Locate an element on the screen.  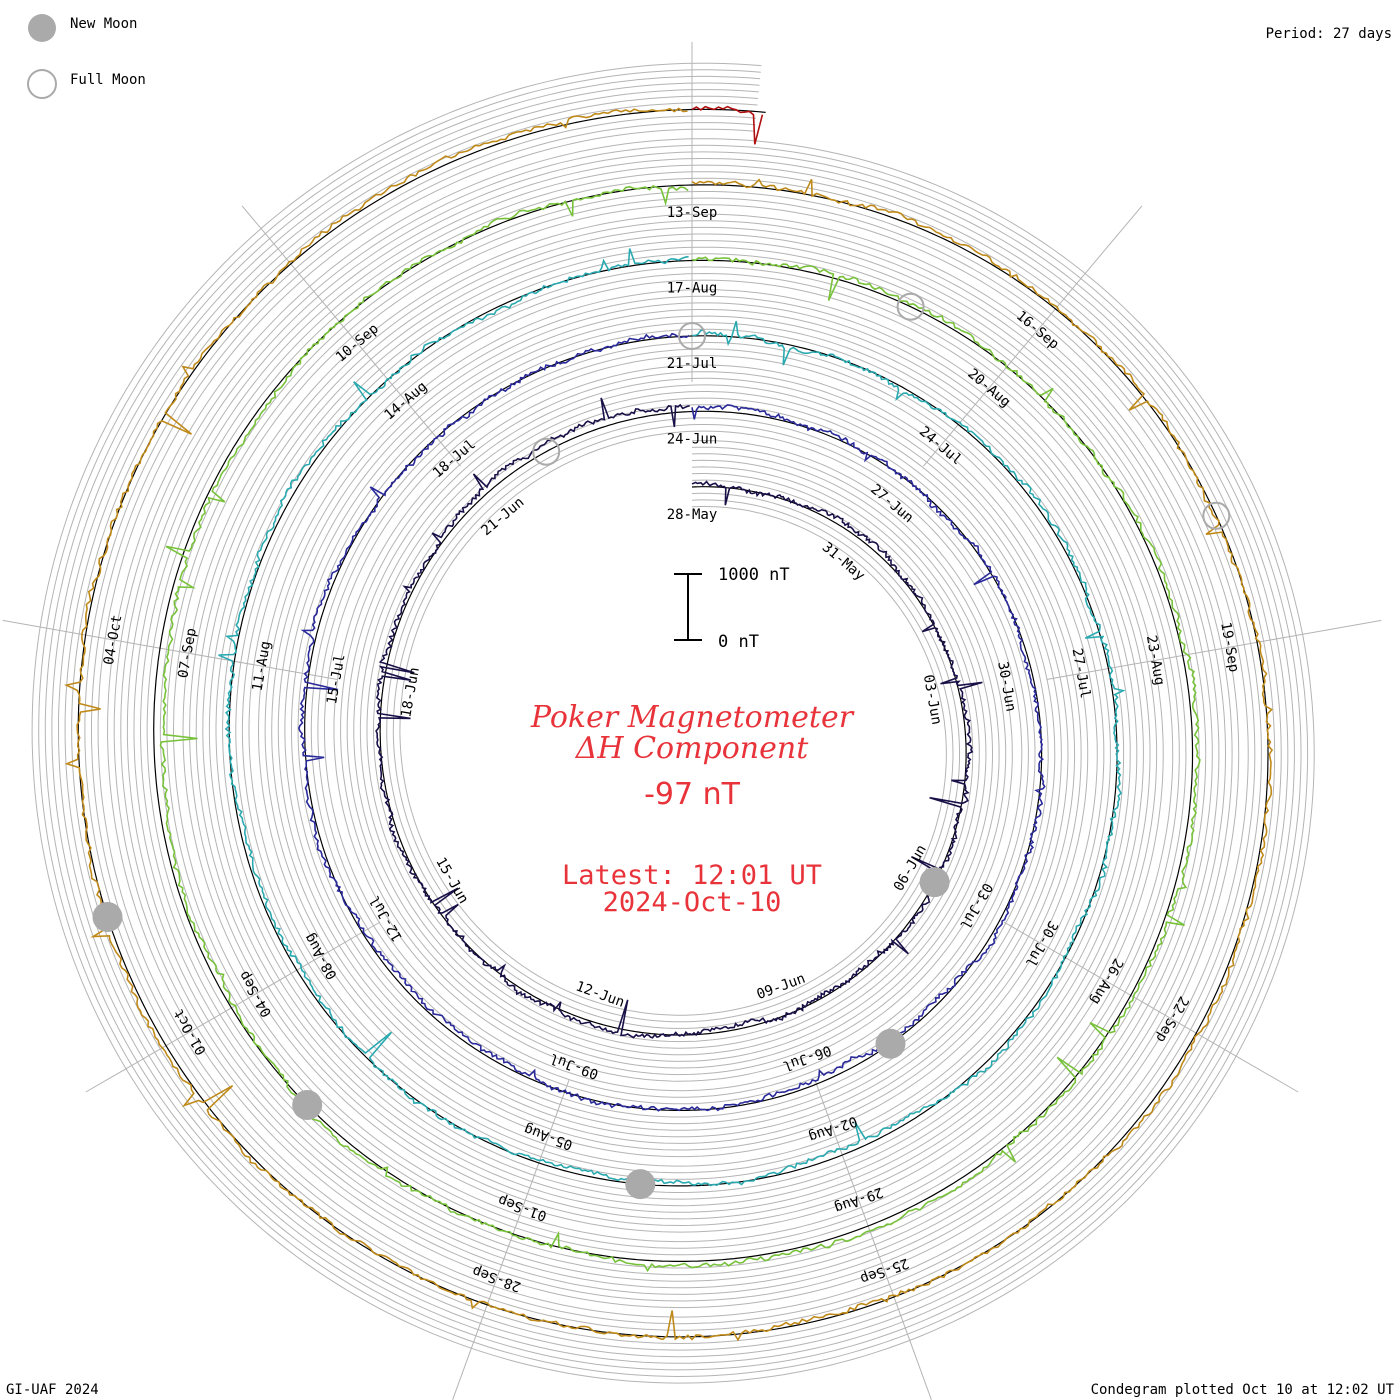
date-label: 17-Aug is located at coordinates (692, 289).